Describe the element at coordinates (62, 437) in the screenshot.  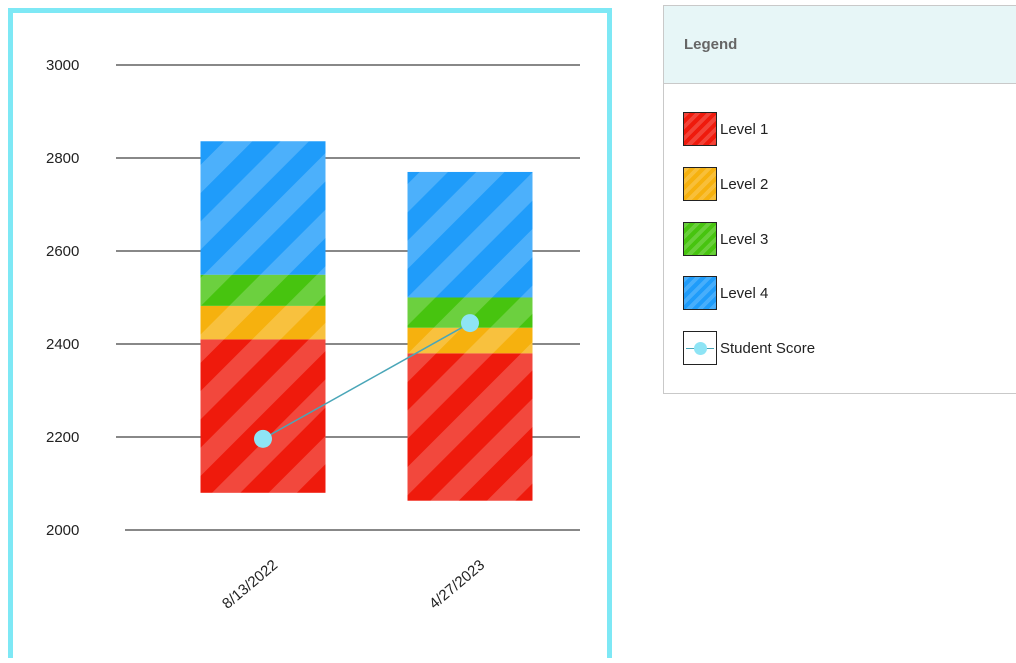
I see `y-tick-label: 2200` at that location.